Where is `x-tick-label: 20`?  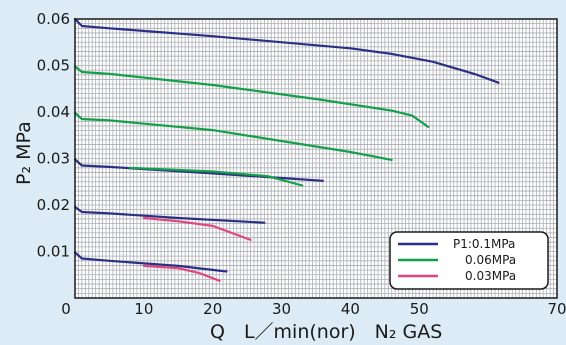 x-tick-label: 20 is located at coordinates (212, 309).